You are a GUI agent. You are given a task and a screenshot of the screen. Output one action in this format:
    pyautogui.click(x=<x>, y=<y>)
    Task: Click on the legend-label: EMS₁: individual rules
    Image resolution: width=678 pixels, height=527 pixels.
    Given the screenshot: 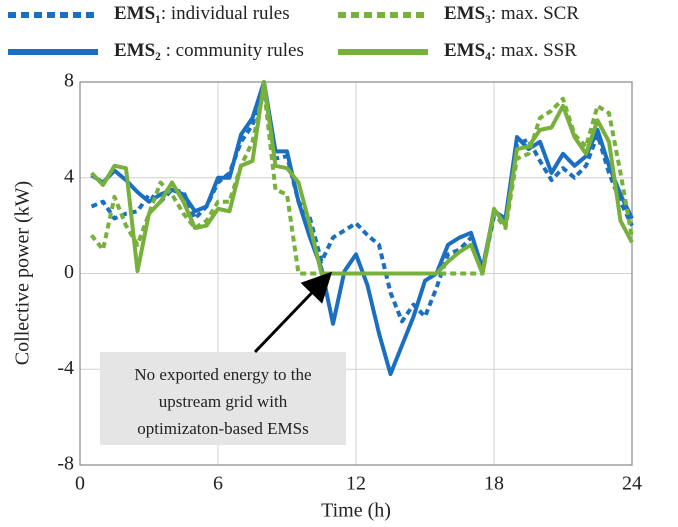 What is the action you would take?
    pyautogui.click(x=202, y=13)
    